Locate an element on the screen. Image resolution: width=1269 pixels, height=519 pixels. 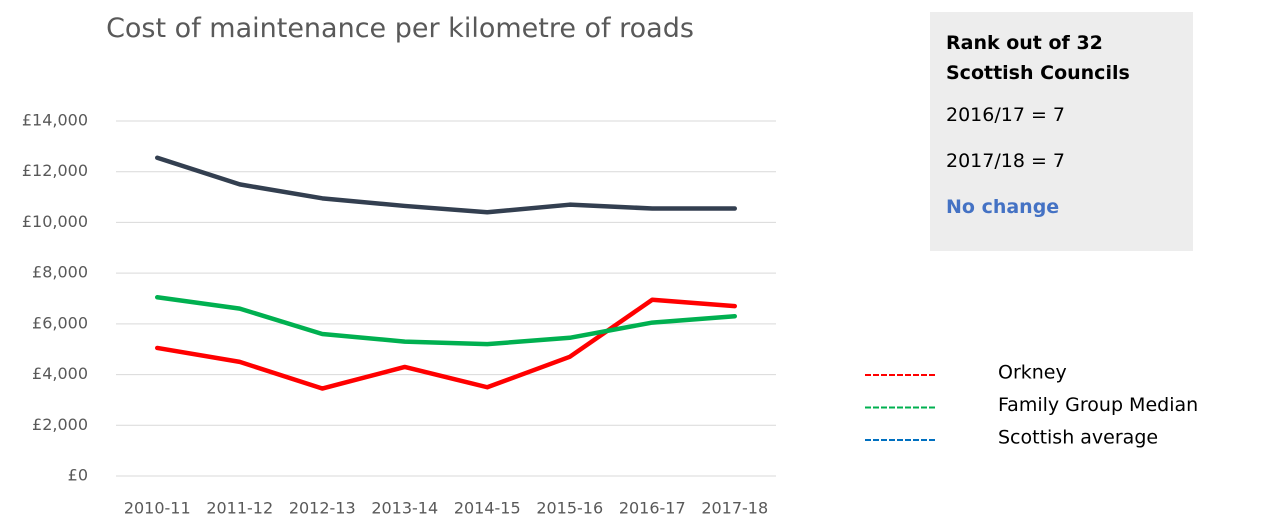
rank-line: 2016/17 = 7 is located at coordinates (1006, 115).